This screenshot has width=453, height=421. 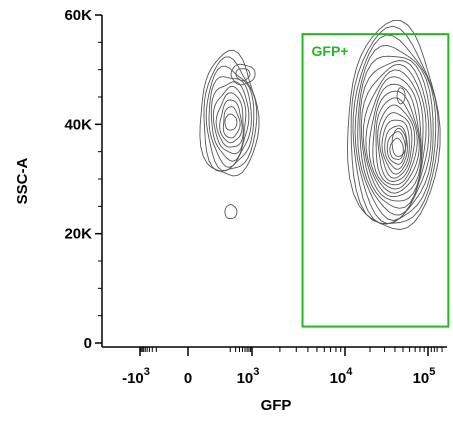 I want to click on x-tick-exponent: 5, so click(x=432, y=372).